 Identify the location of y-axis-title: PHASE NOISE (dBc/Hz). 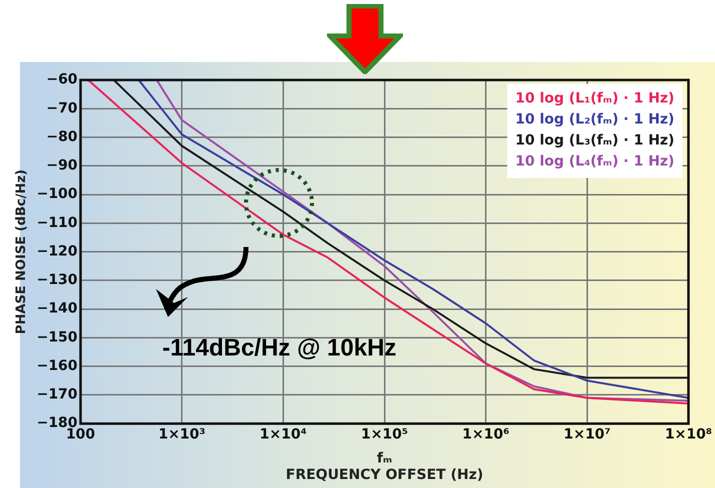
(22, 251).